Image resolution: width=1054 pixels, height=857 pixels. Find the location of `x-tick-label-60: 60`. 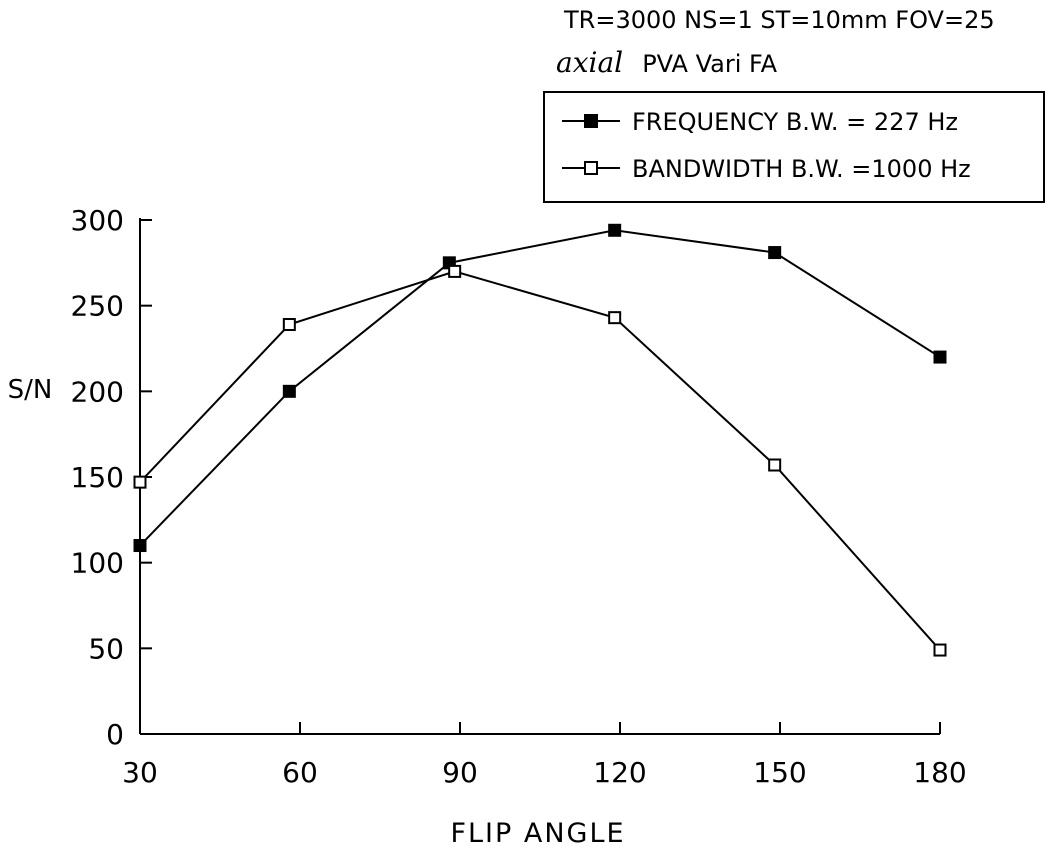

x-tick-label-60: 60 is located at coordinates (300, 772).